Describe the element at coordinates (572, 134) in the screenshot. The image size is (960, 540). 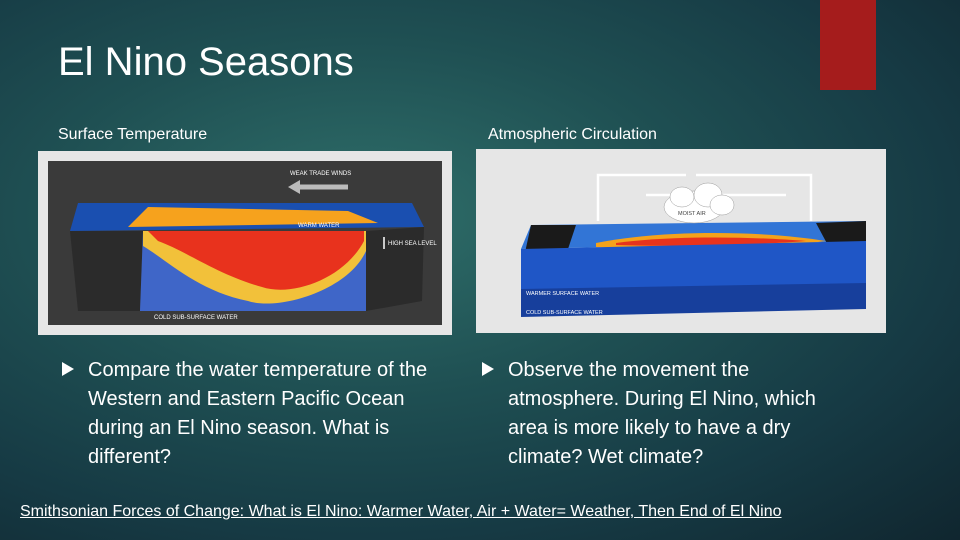
I see `atmospheric-circulation-label: Atmospheric Circulation` at that location.